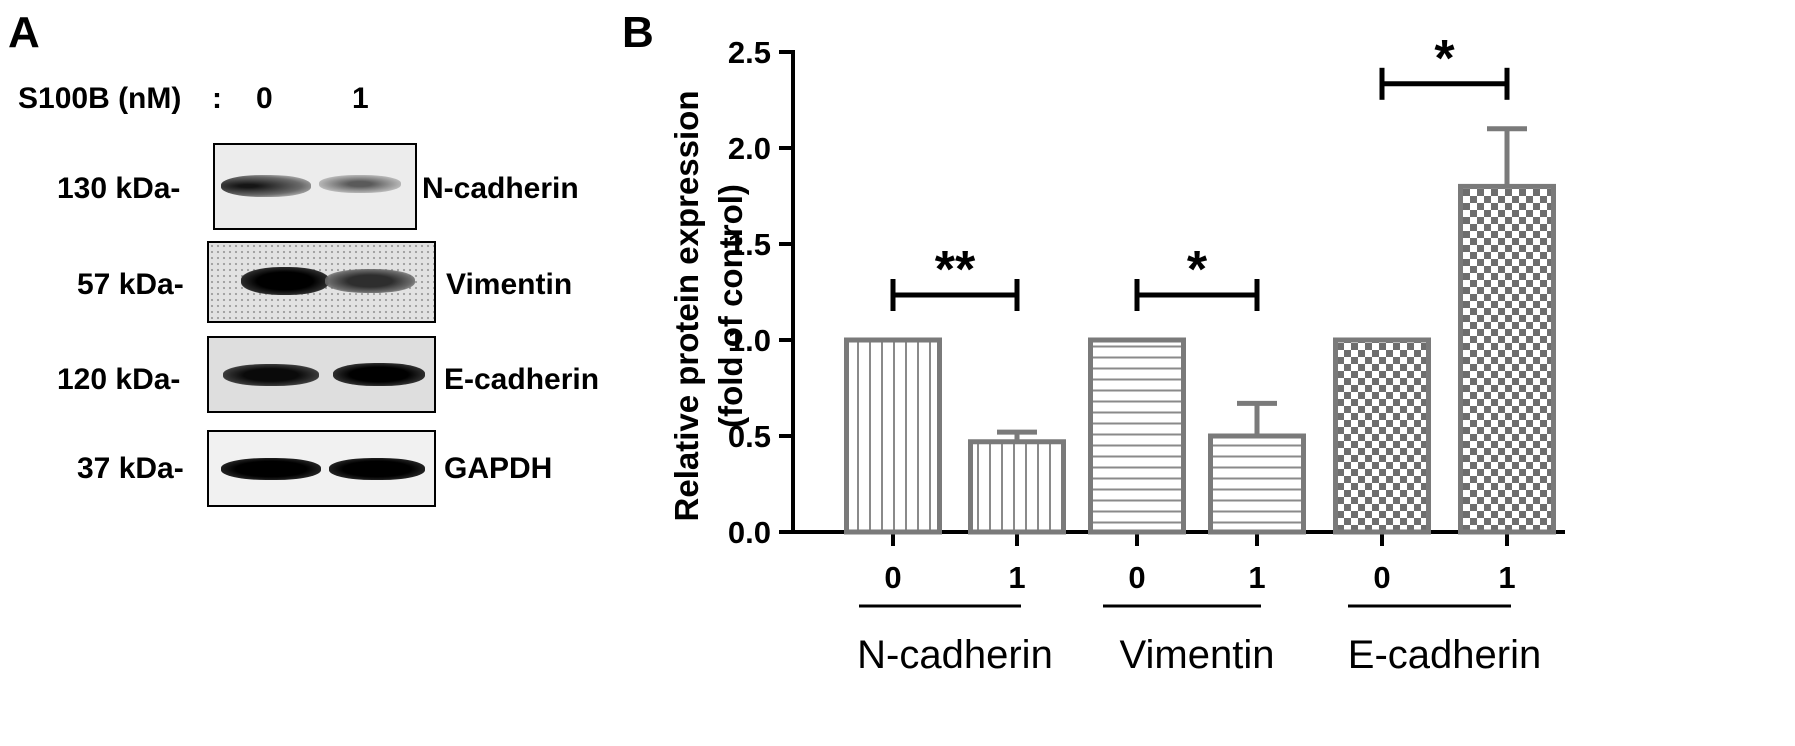 Image resolution: width=1795 pixels, height=746 pixels. What do you see at coordinates (749, 532) in the screenshot?
I see `y-tick-label: 0.0` at bounding box center [749, 532].